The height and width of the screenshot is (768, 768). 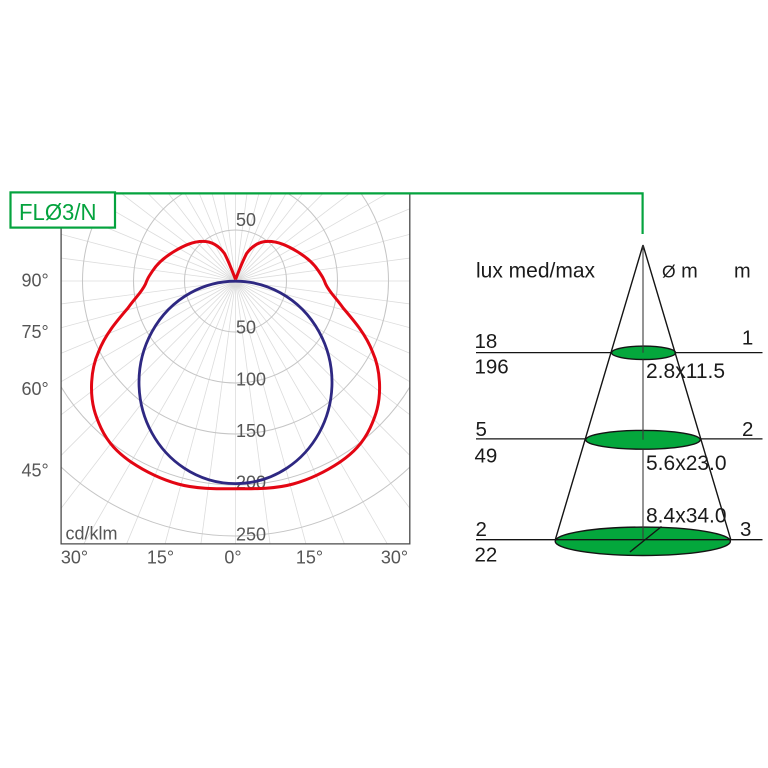 What do you see at coordinates (251, 535) in the screenshot?
I see `svg-text: 250` at bounding box center [251, 535].